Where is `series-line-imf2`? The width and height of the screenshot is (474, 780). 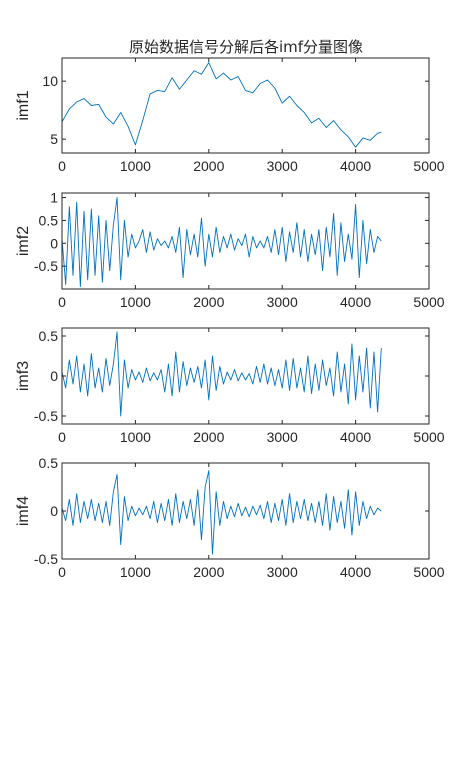
series-line-imf2 is located at coordinates (222, 242).